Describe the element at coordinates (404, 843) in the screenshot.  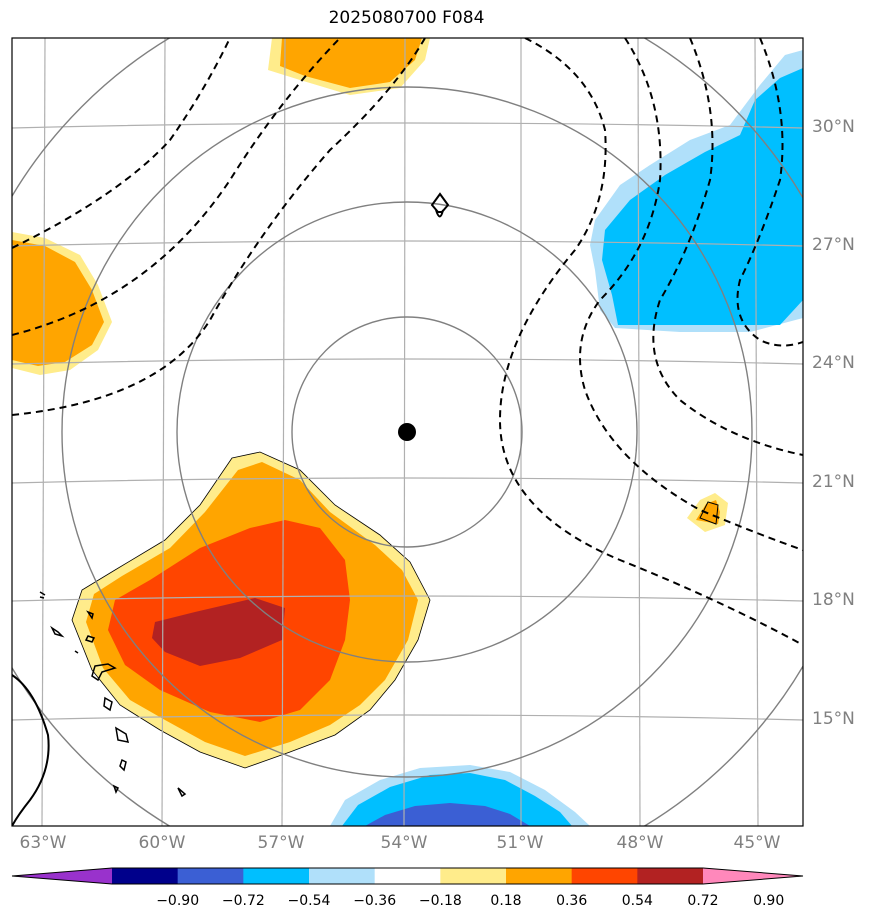
I see `lon-label-54w: 54°W` at that location.